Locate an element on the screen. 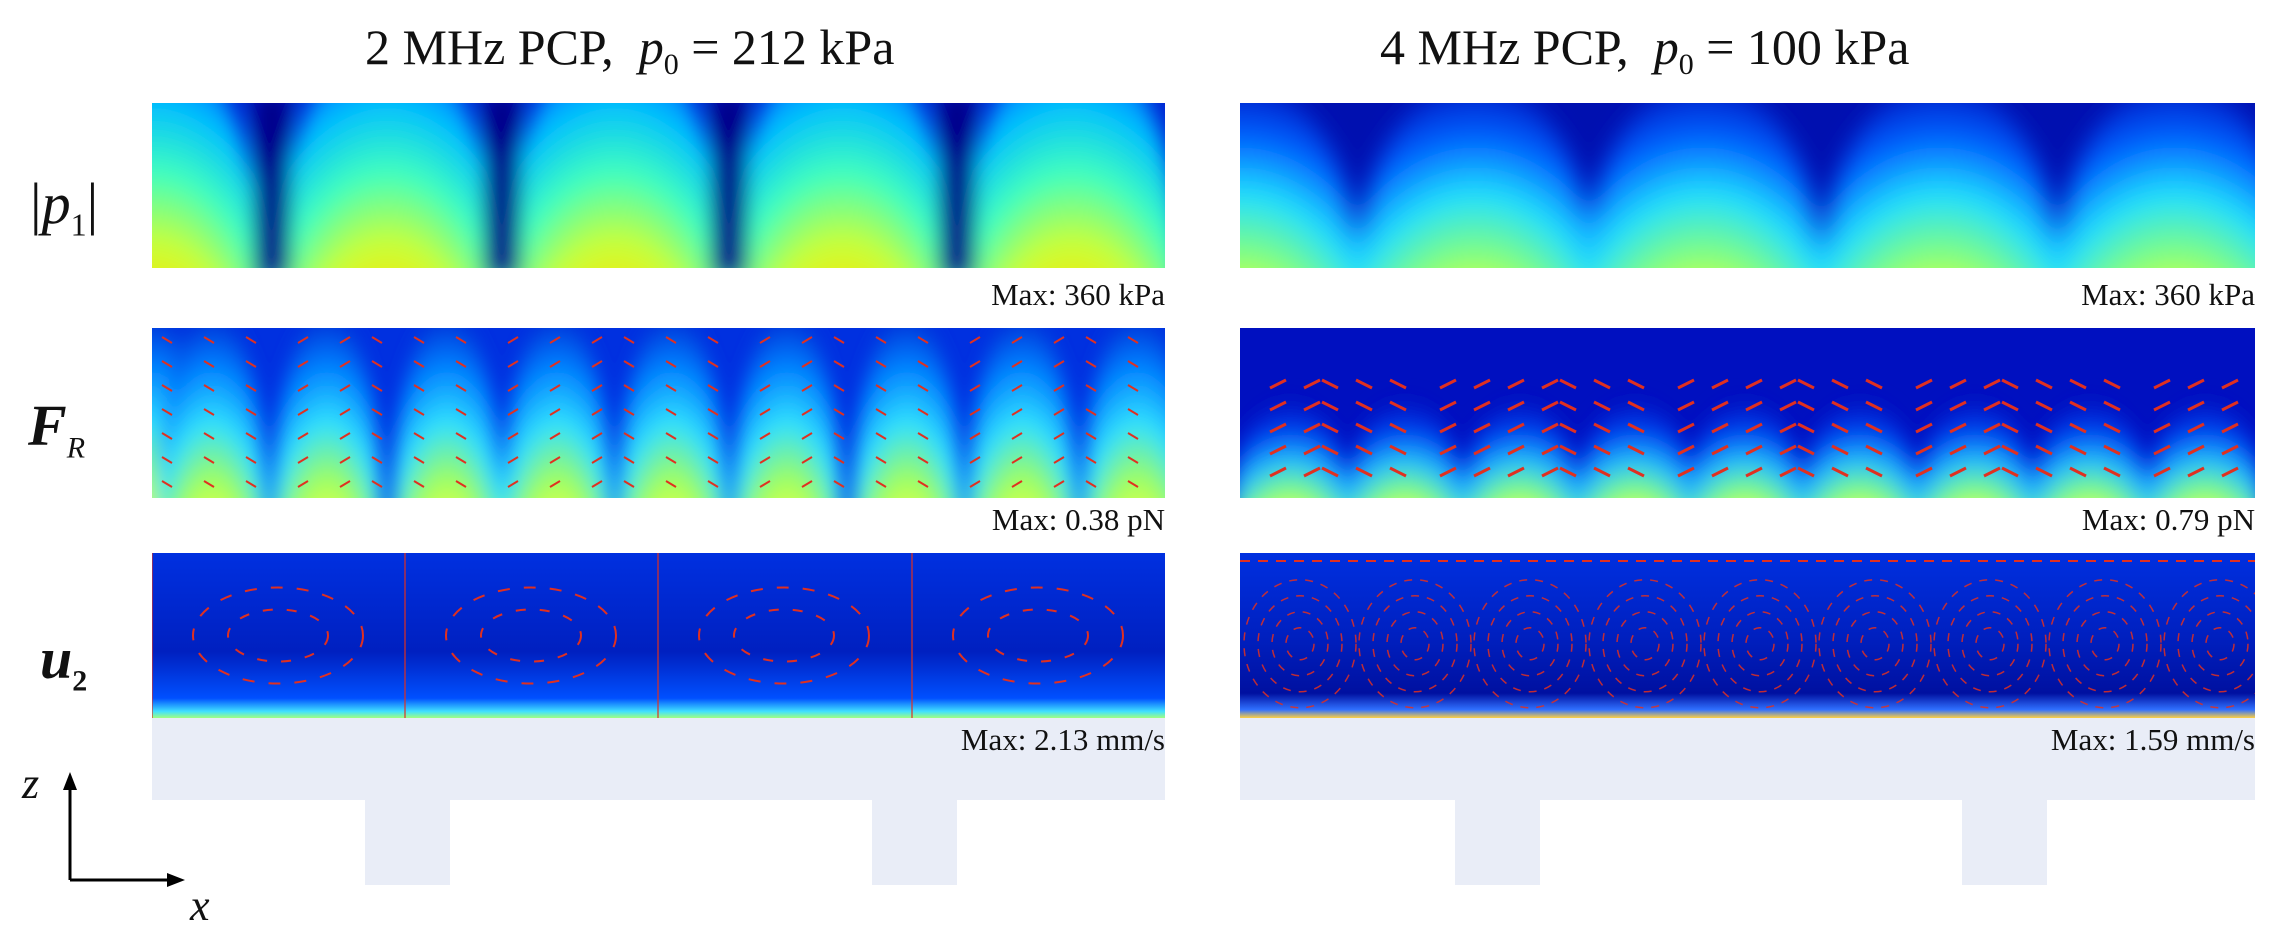  axes-indicator is located at coordinates (124, 829).